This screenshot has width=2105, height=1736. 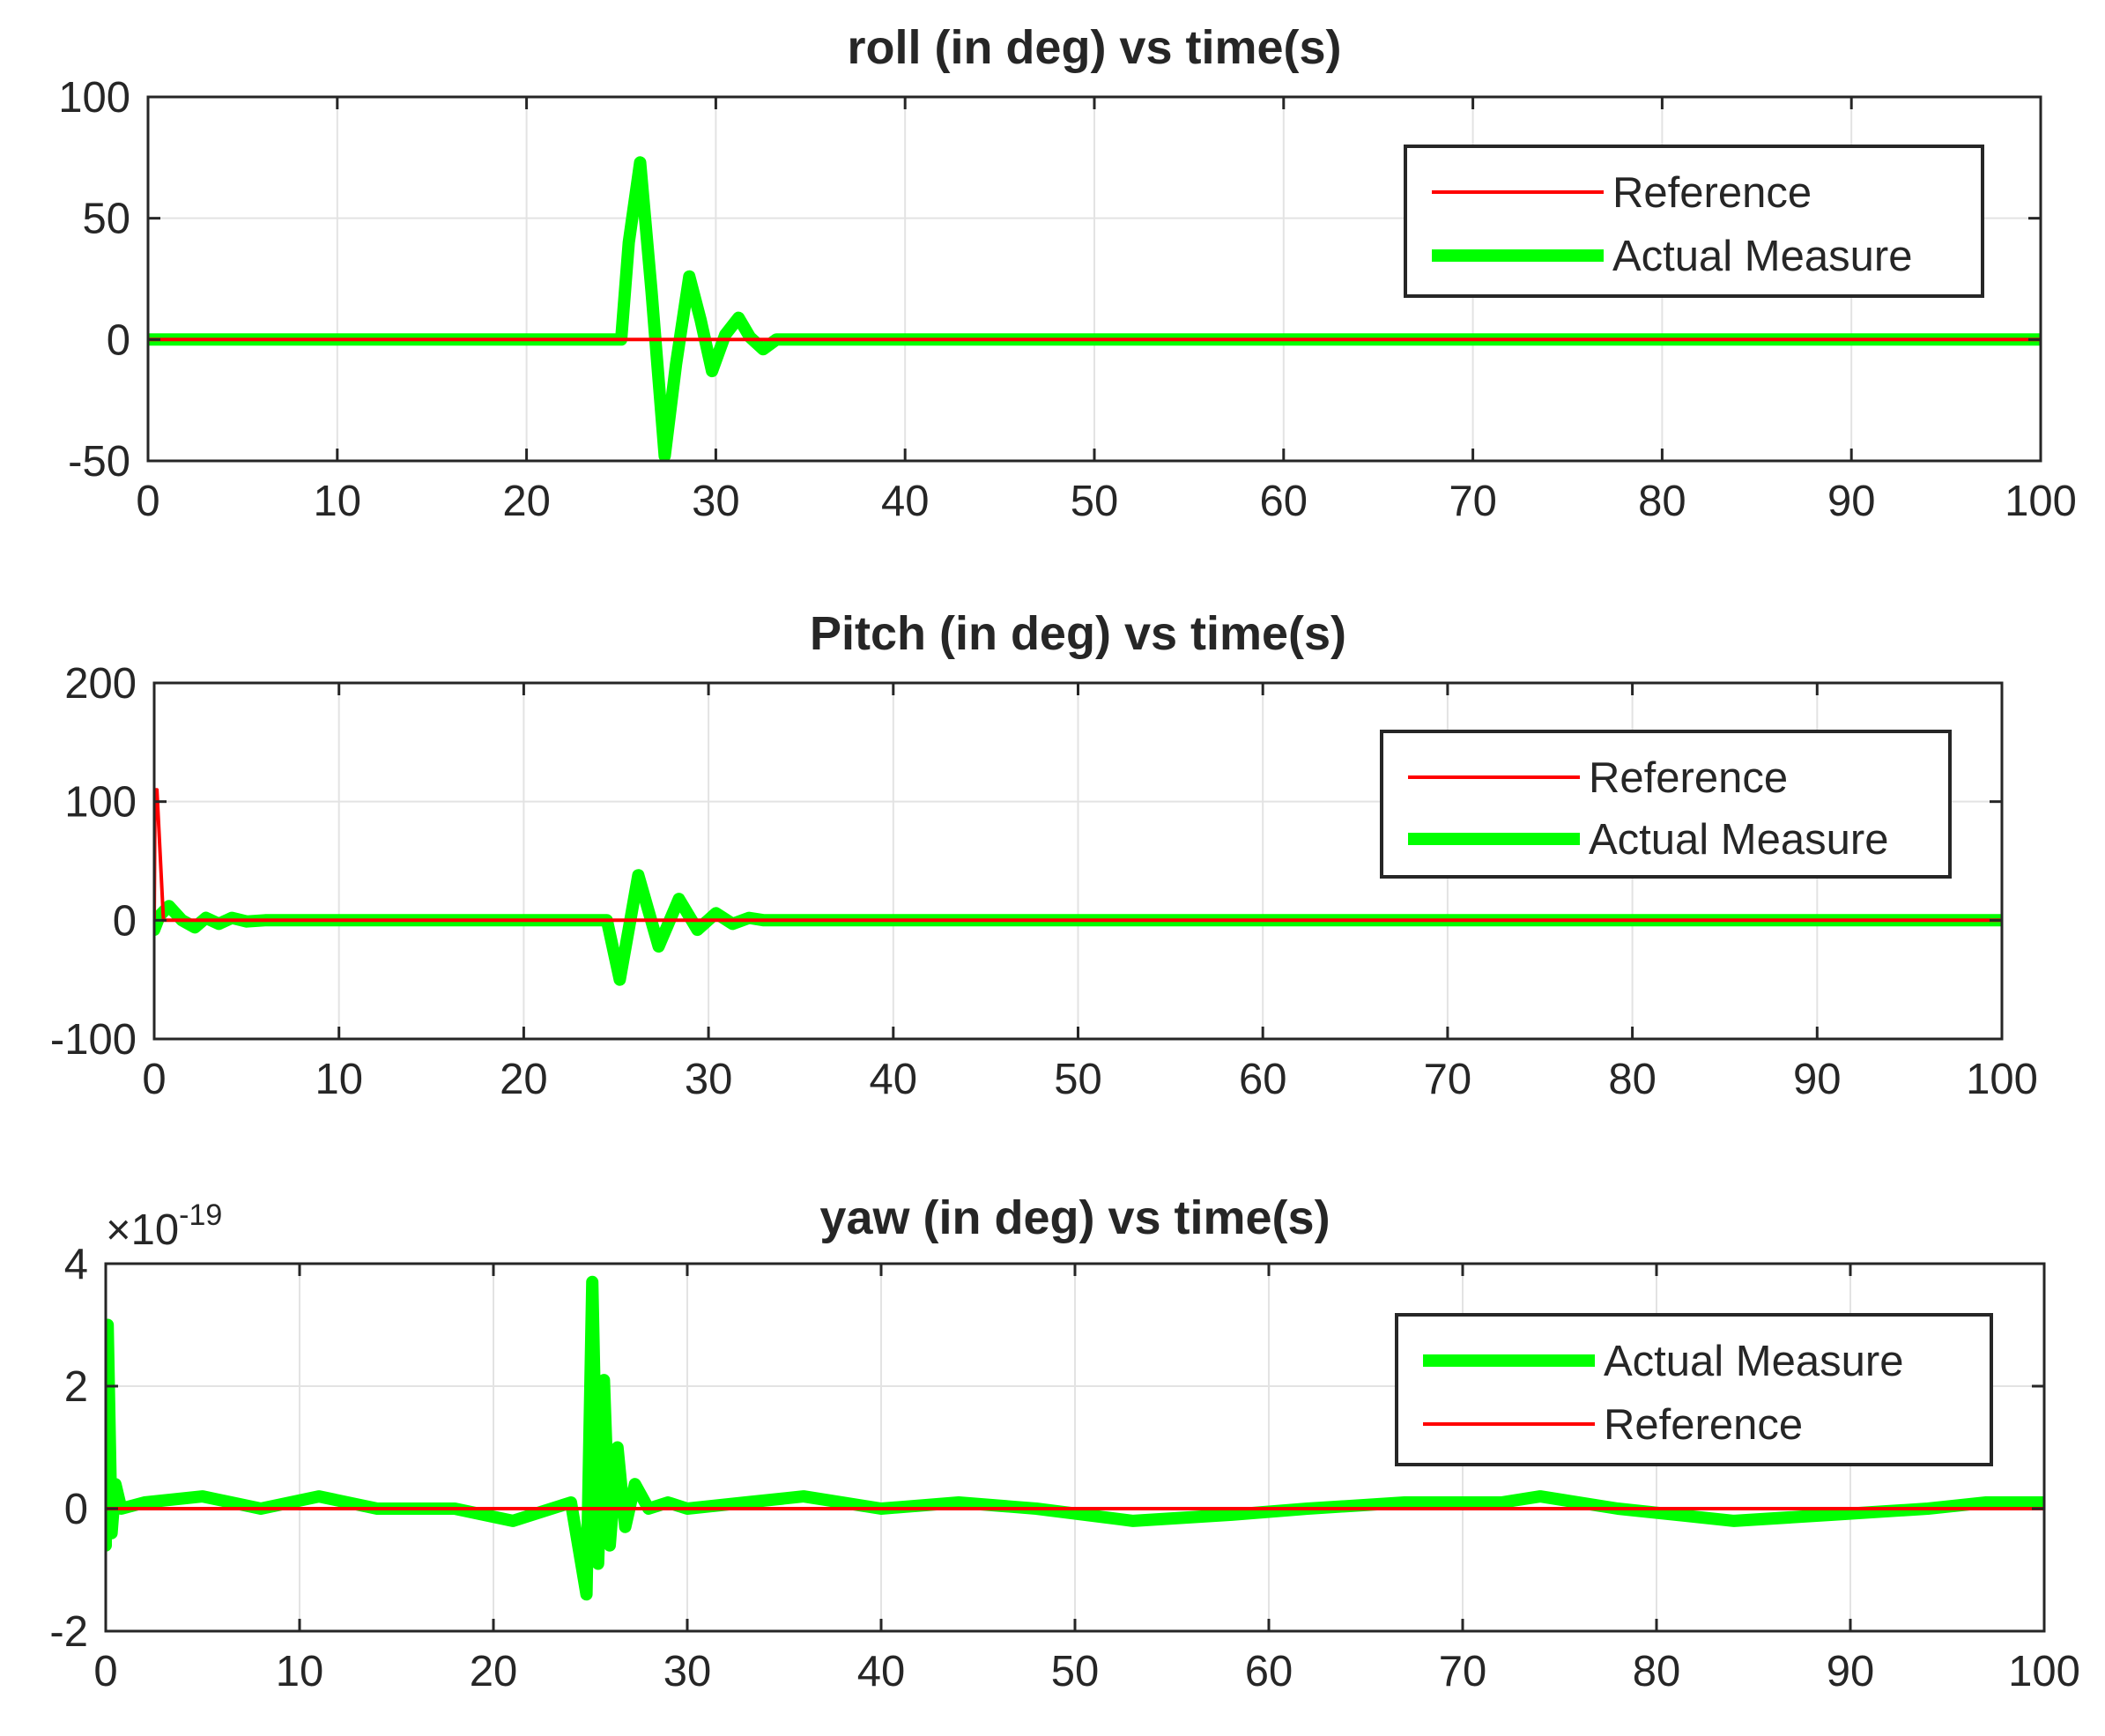 I want to click on pitch-legend: Reference Actual Measure, so click(x=1666, y=804).